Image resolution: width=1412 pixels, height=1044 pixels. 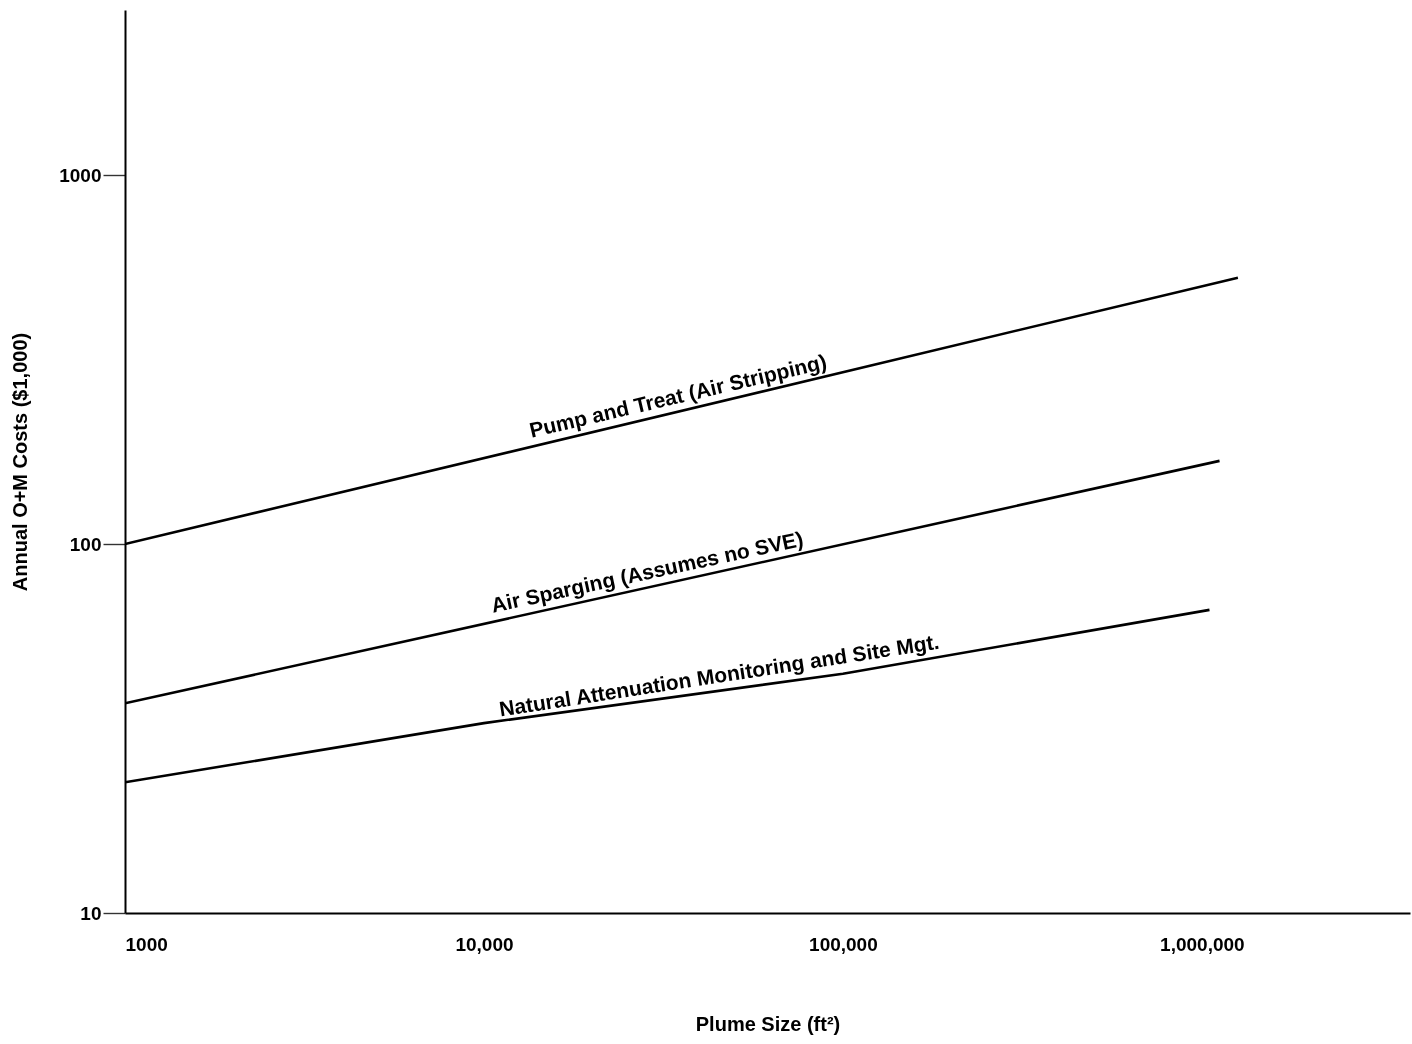 What do you see at coordinates (484, 944) in the screenshot?
I see `x-tick-label: 10,000` at bounding box center [484, 944].